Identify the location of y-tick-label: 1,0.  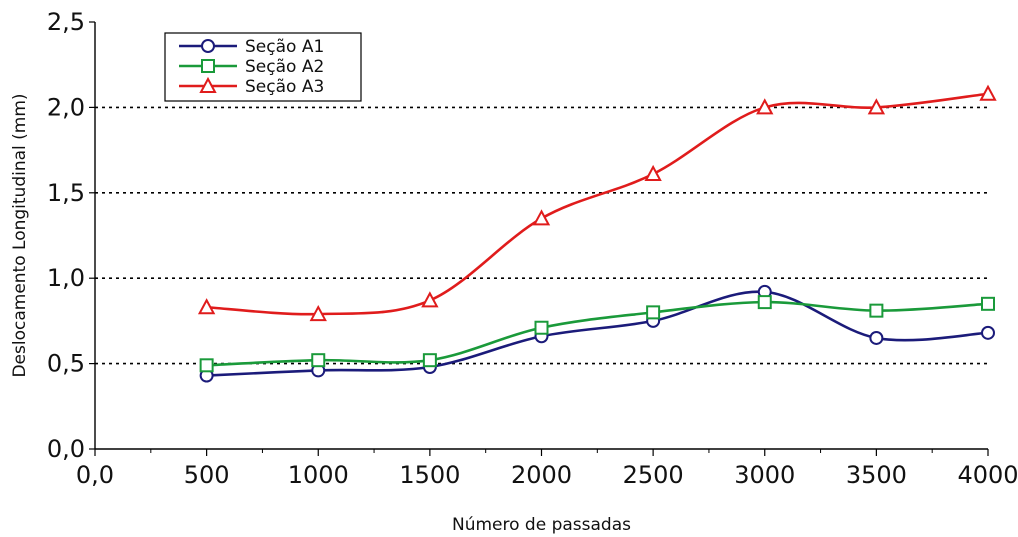
(66, 278).